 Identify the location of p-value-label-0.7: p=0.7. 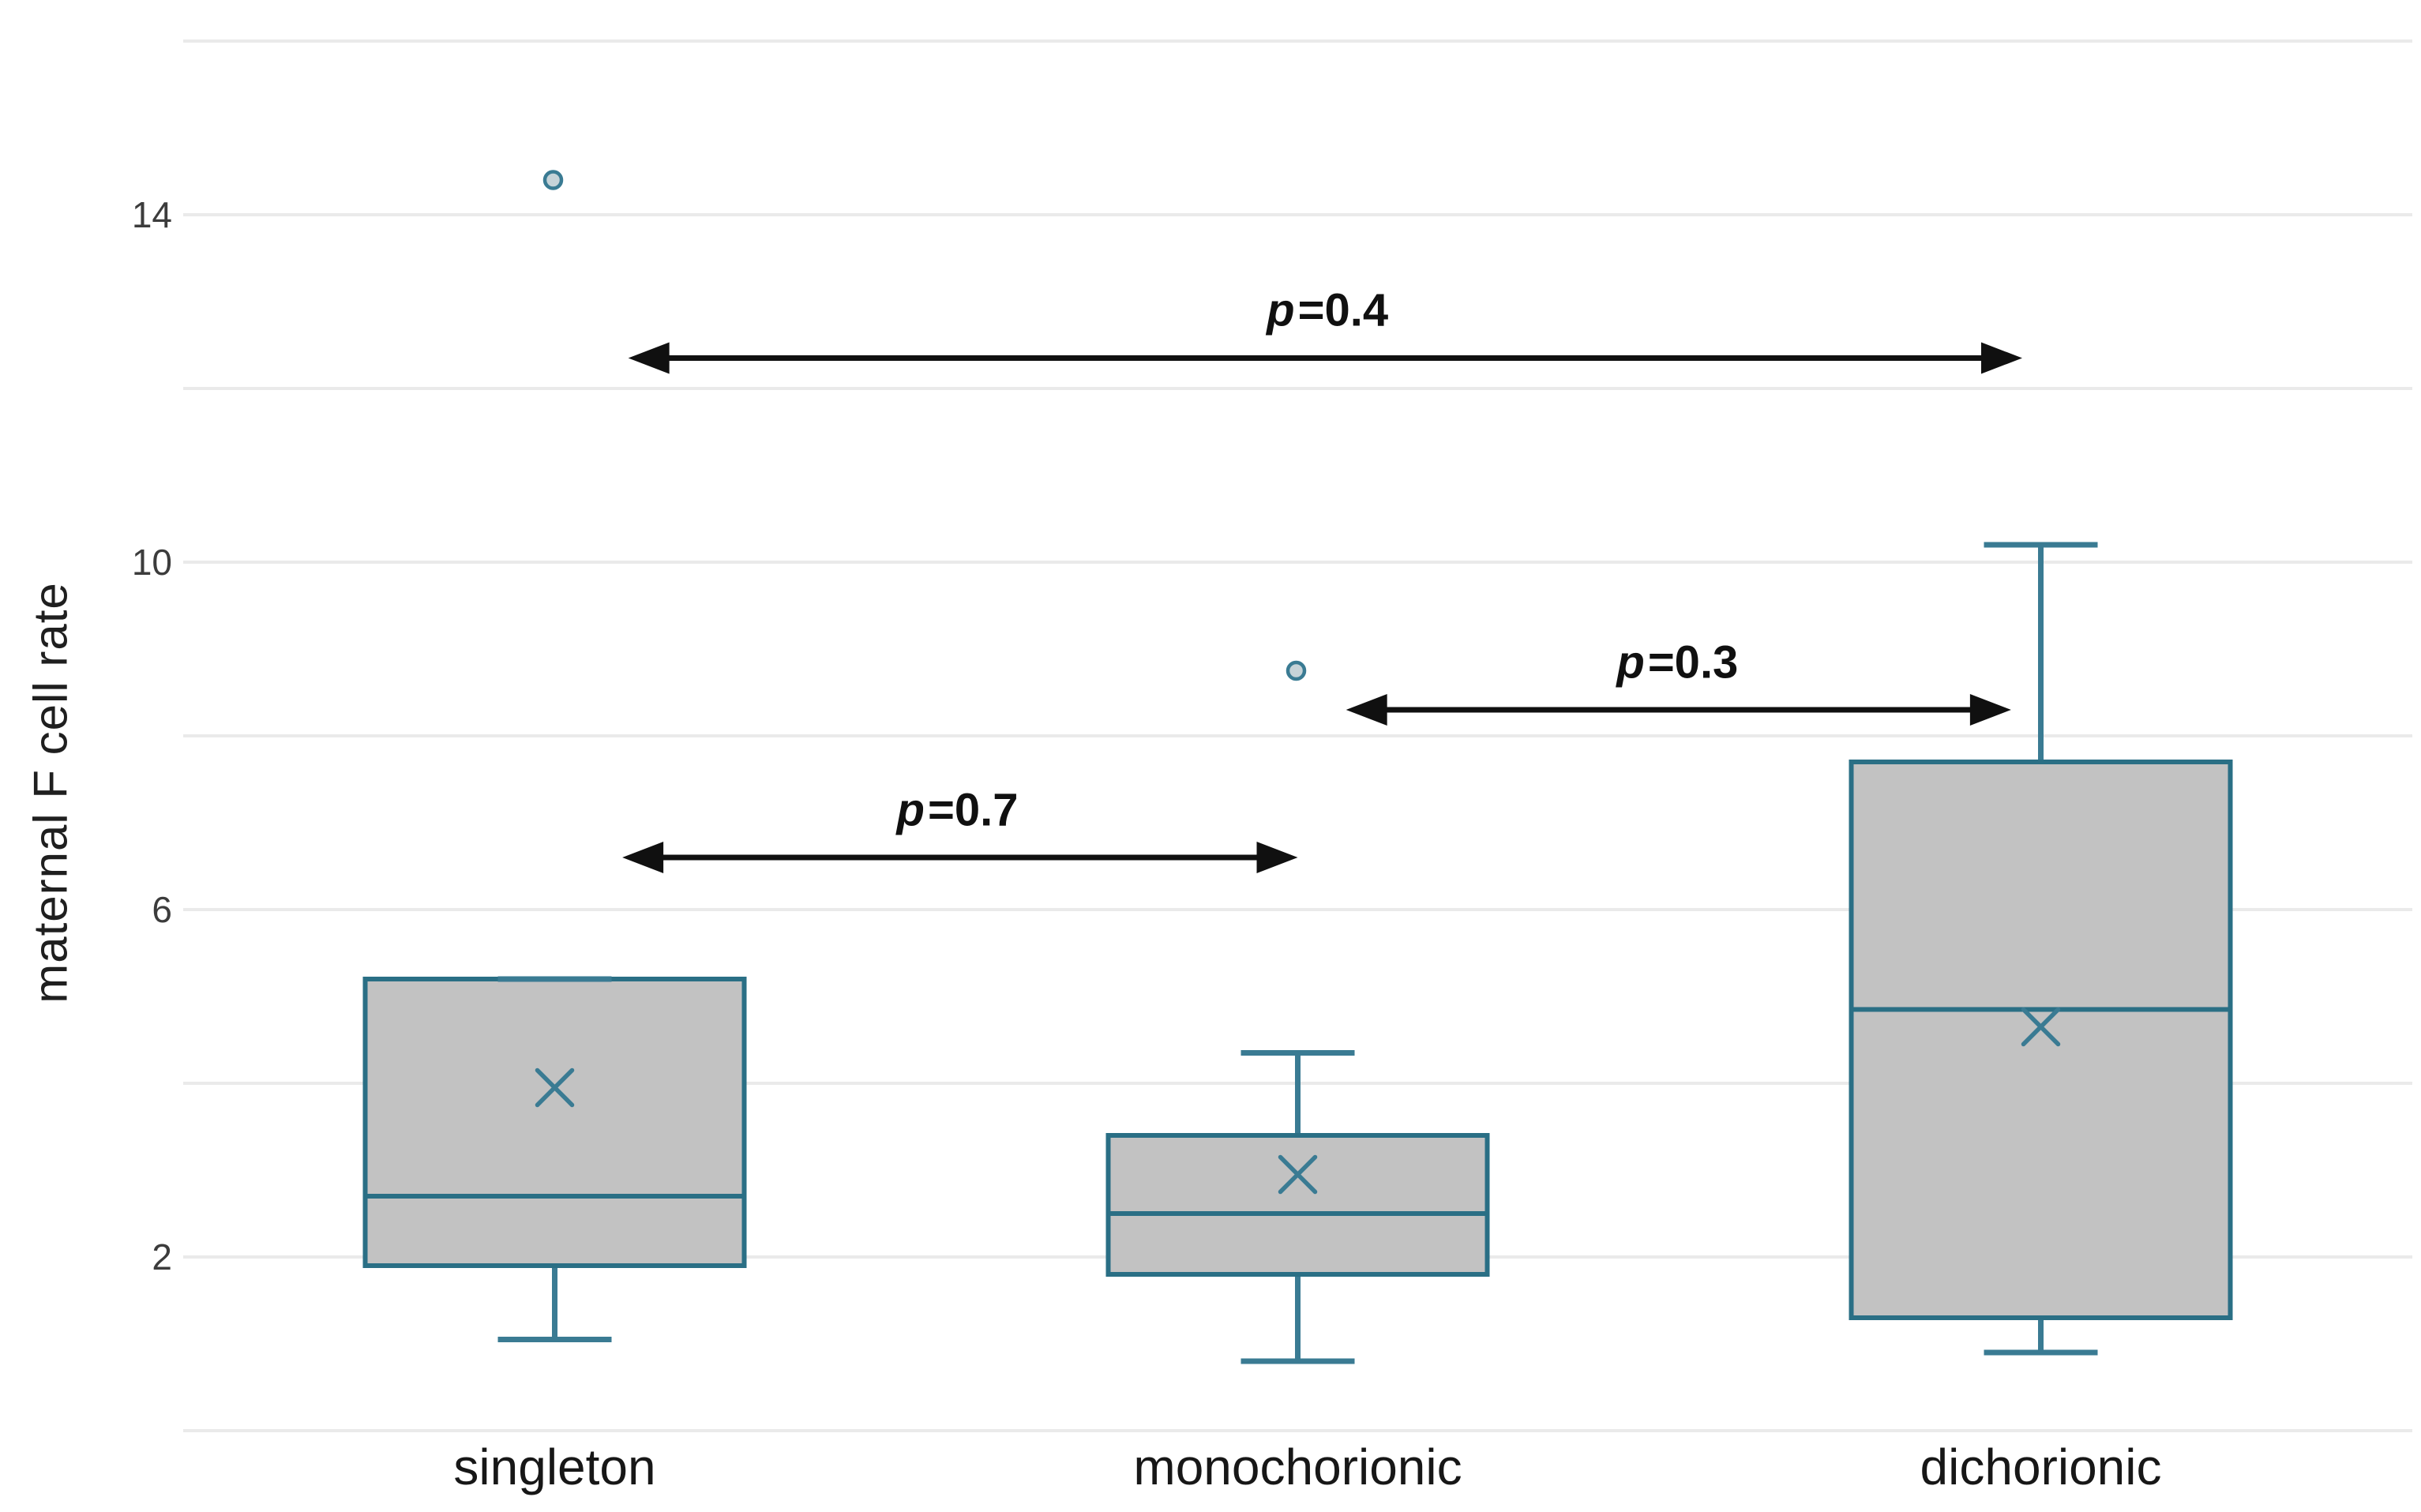
(958, 810).